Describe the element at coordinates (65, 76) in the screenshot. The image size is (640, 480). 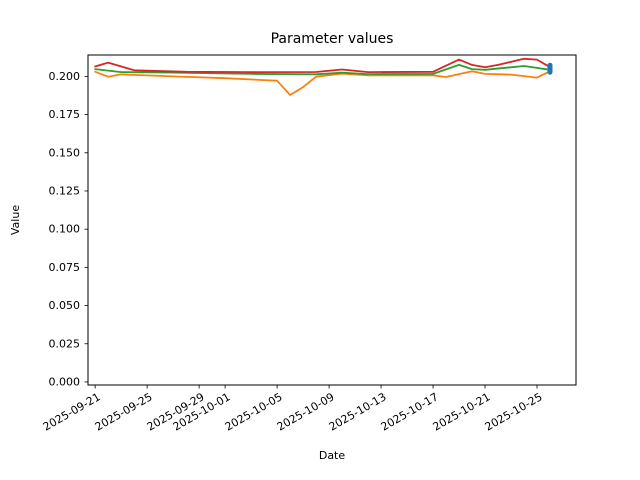
I see `y-tick-label: 0.200` at that location.